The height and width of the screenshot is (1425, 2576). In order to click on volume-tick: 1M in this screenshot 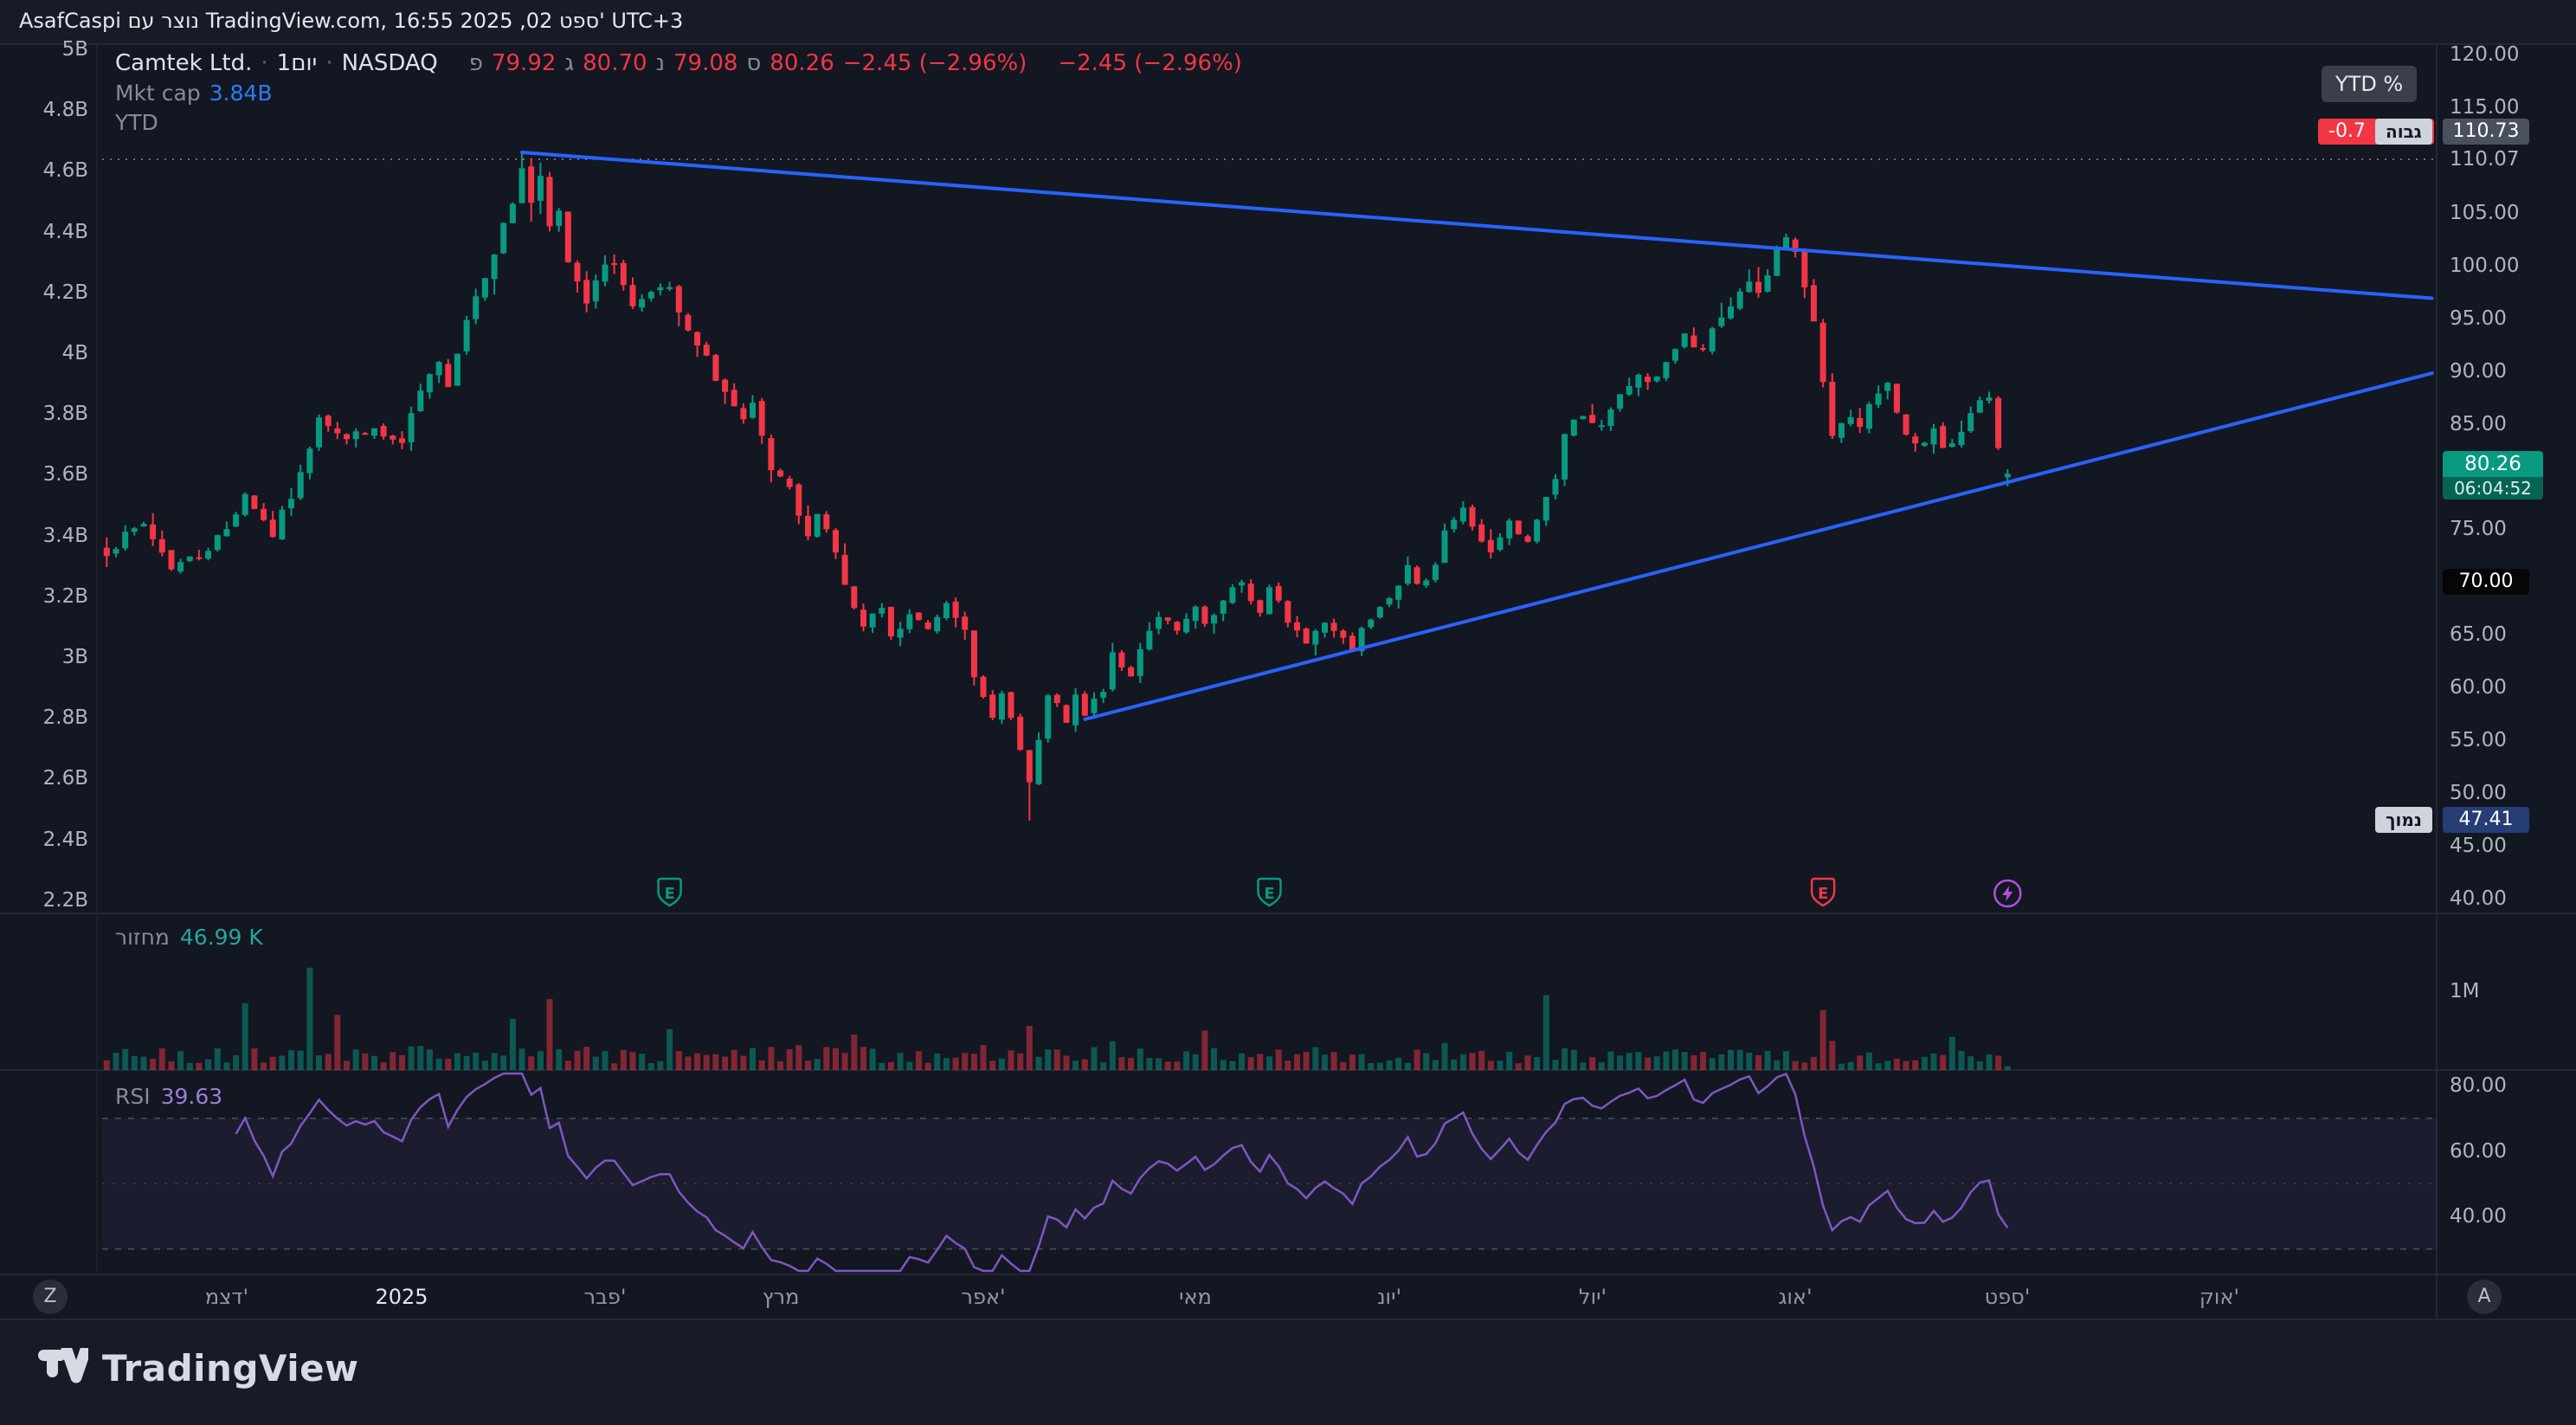, I will do `click(2465, 991)`.